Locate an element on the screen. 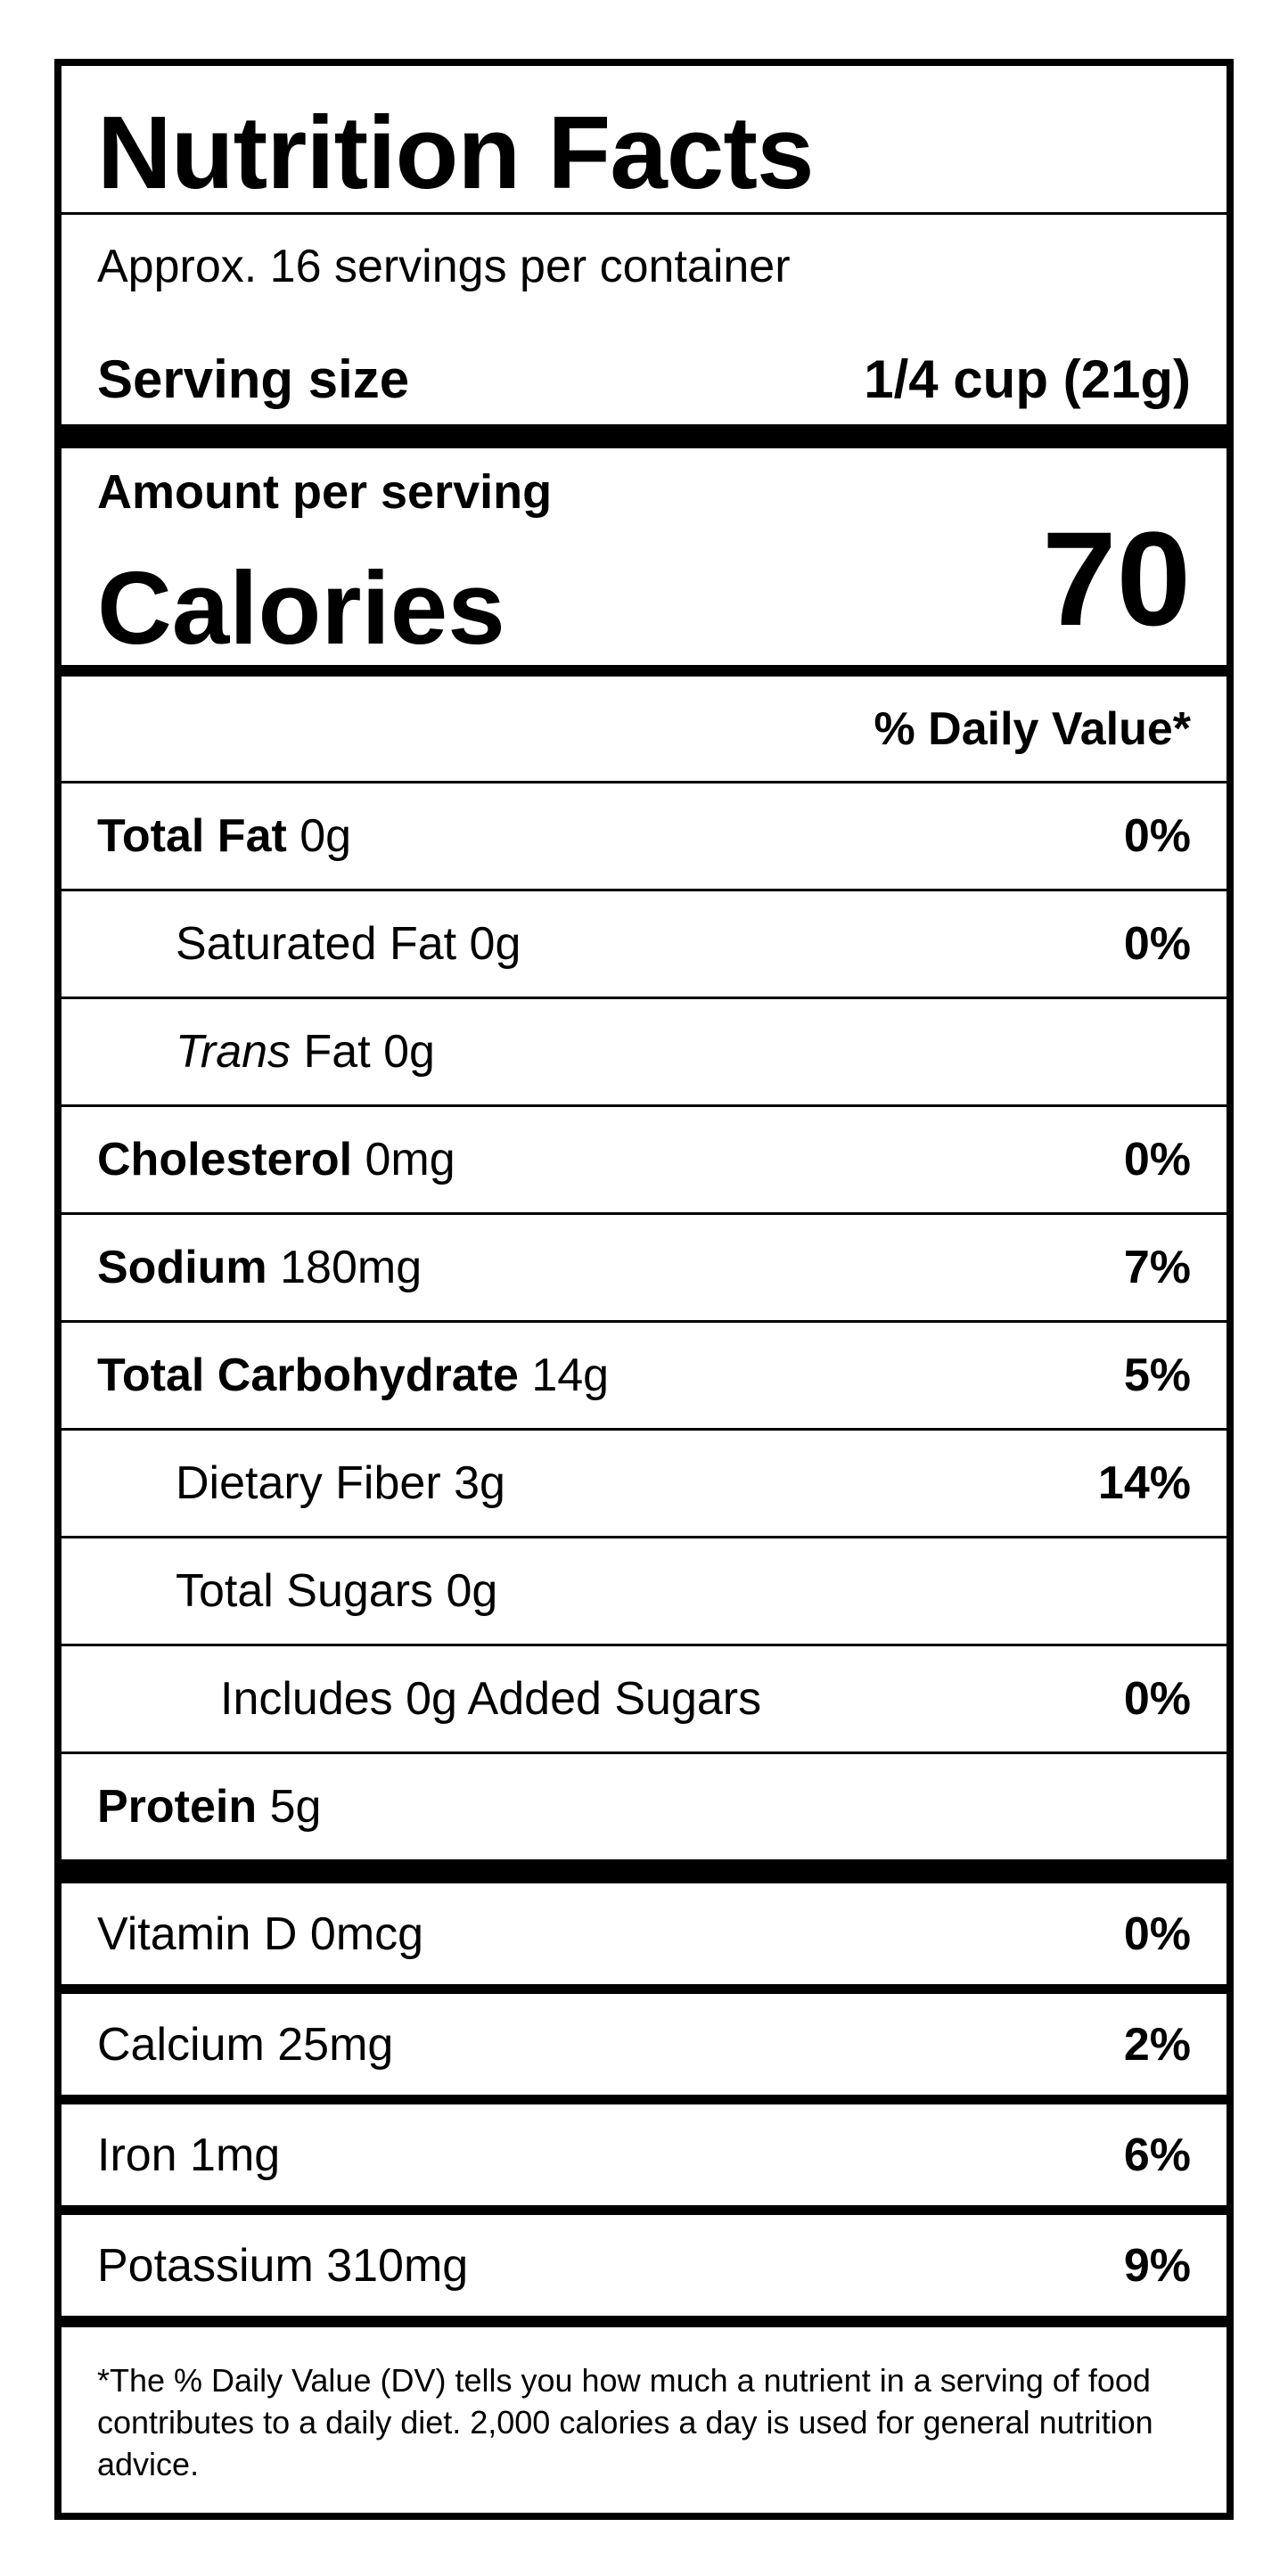 The height and width of the screenshot is (2576, 1288). calories-label: Calories is located at coordinates (301, 608).